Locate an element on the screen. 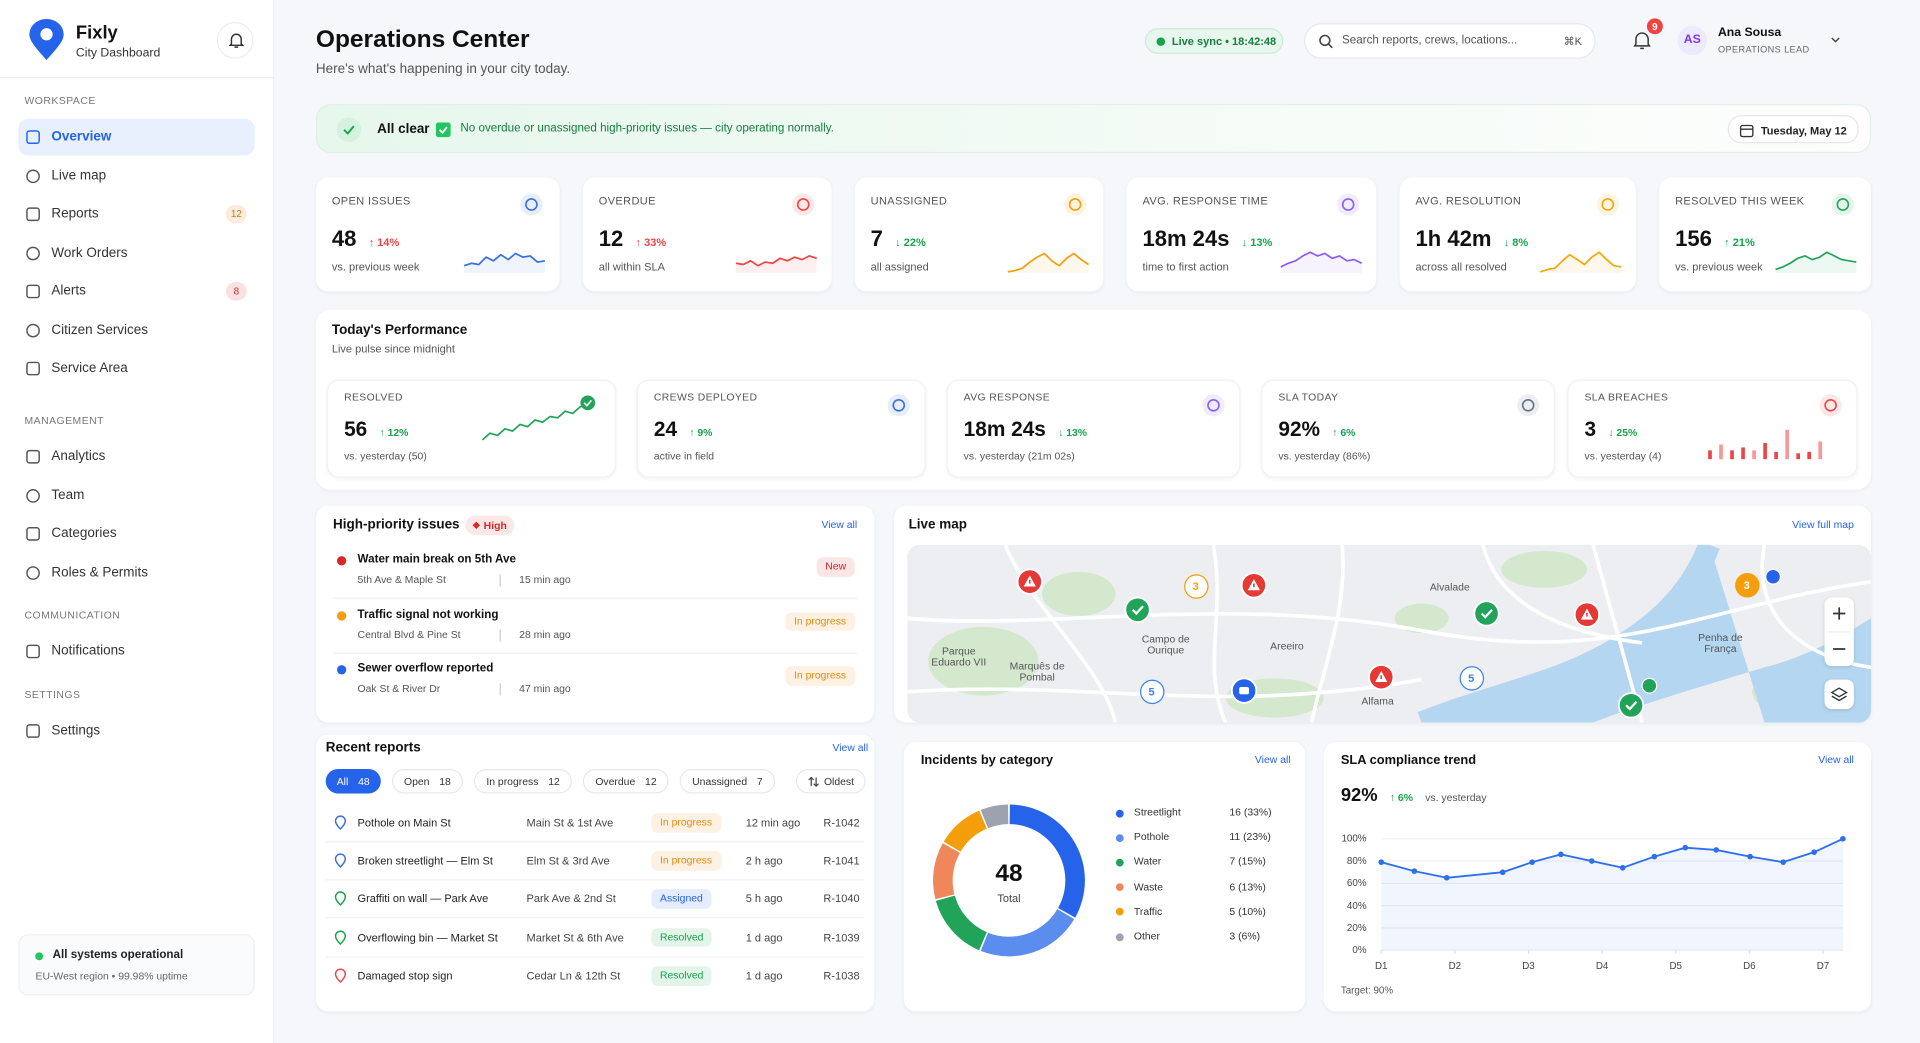 The height and width of the screenshot is (1043, 1920). nav-item: Roles & Permits is located at coordinates (136, 572).